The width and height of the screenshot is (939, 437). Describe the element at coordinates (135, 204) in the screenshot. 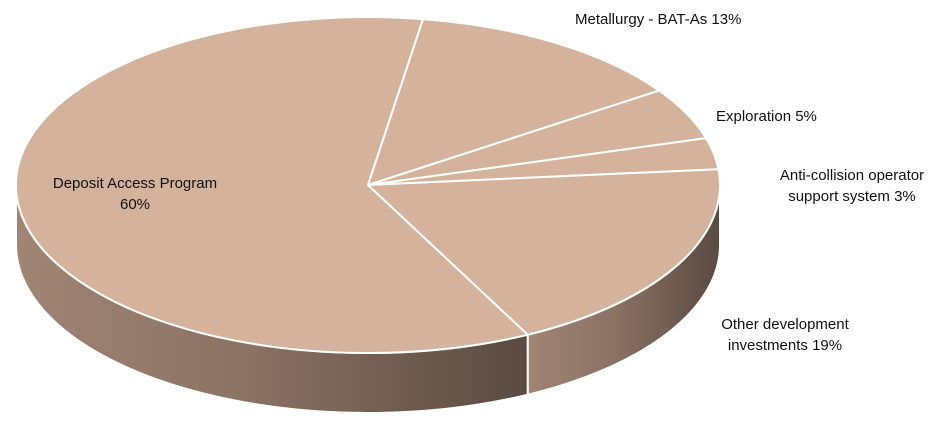

I see `pie-label-line: 60%` at that location.